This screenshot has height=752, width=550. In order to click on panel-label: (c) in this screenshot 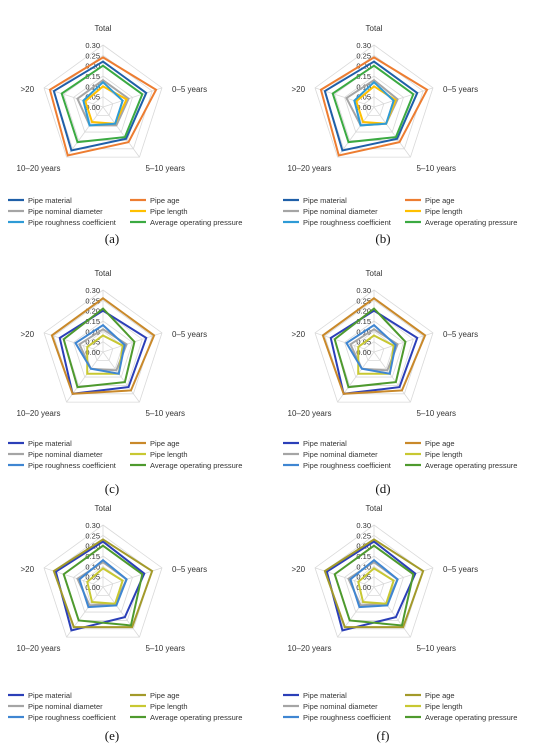, I will do `click(112, 488)`.